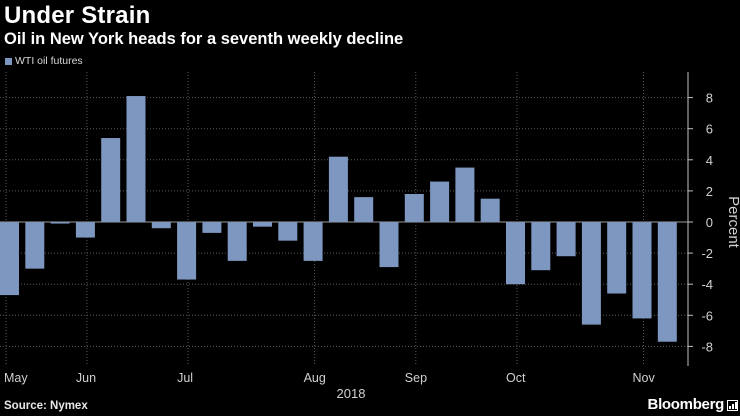 This screenshot has width=740, height=416. I want to click on y-axis: 8 6 4 2 0 -2 -4 -6 -8, so click(700, 219).